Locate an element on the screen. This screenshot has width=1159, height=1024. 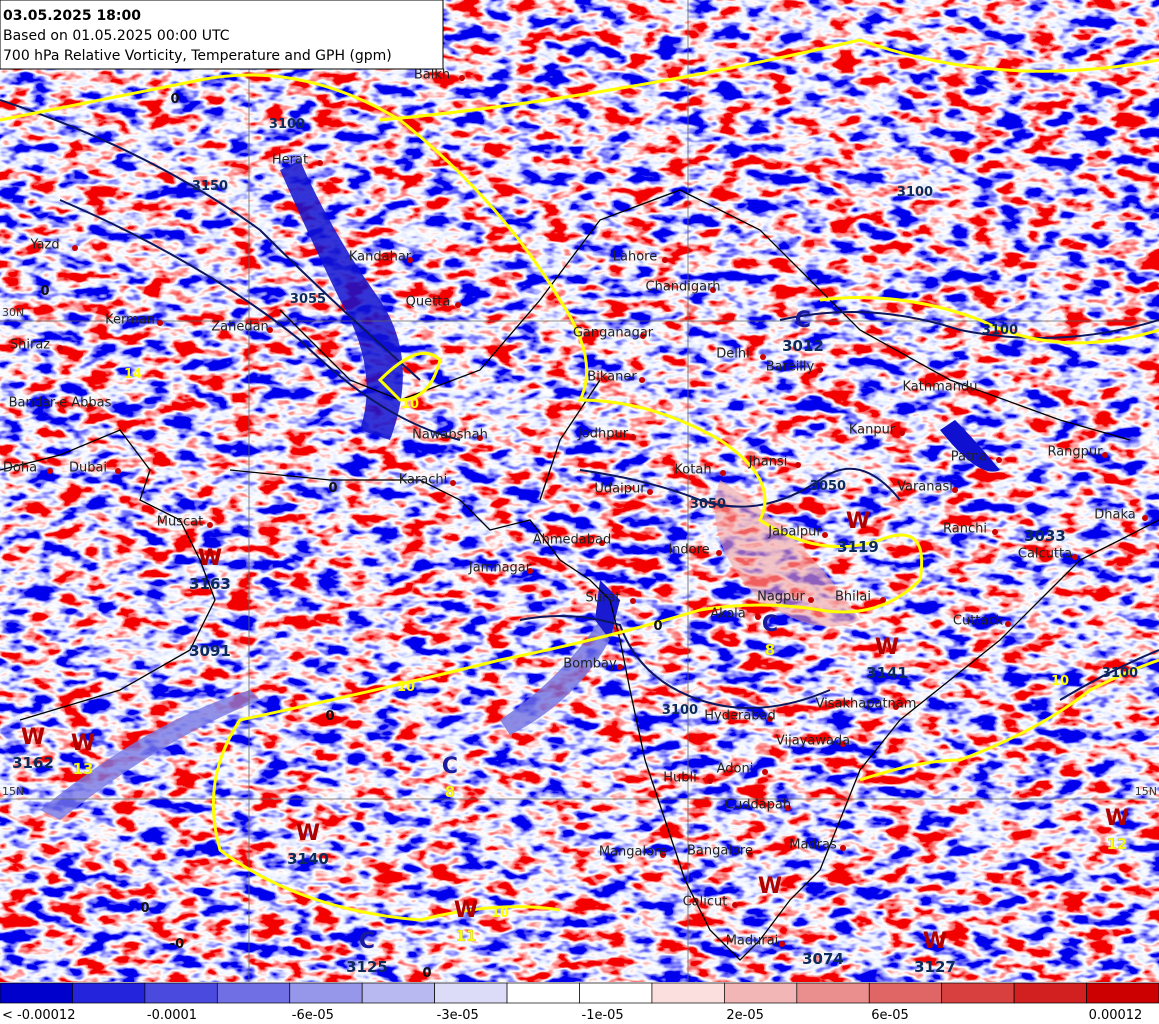
place-label: Hyderabad is located at coordinates (740, 716).